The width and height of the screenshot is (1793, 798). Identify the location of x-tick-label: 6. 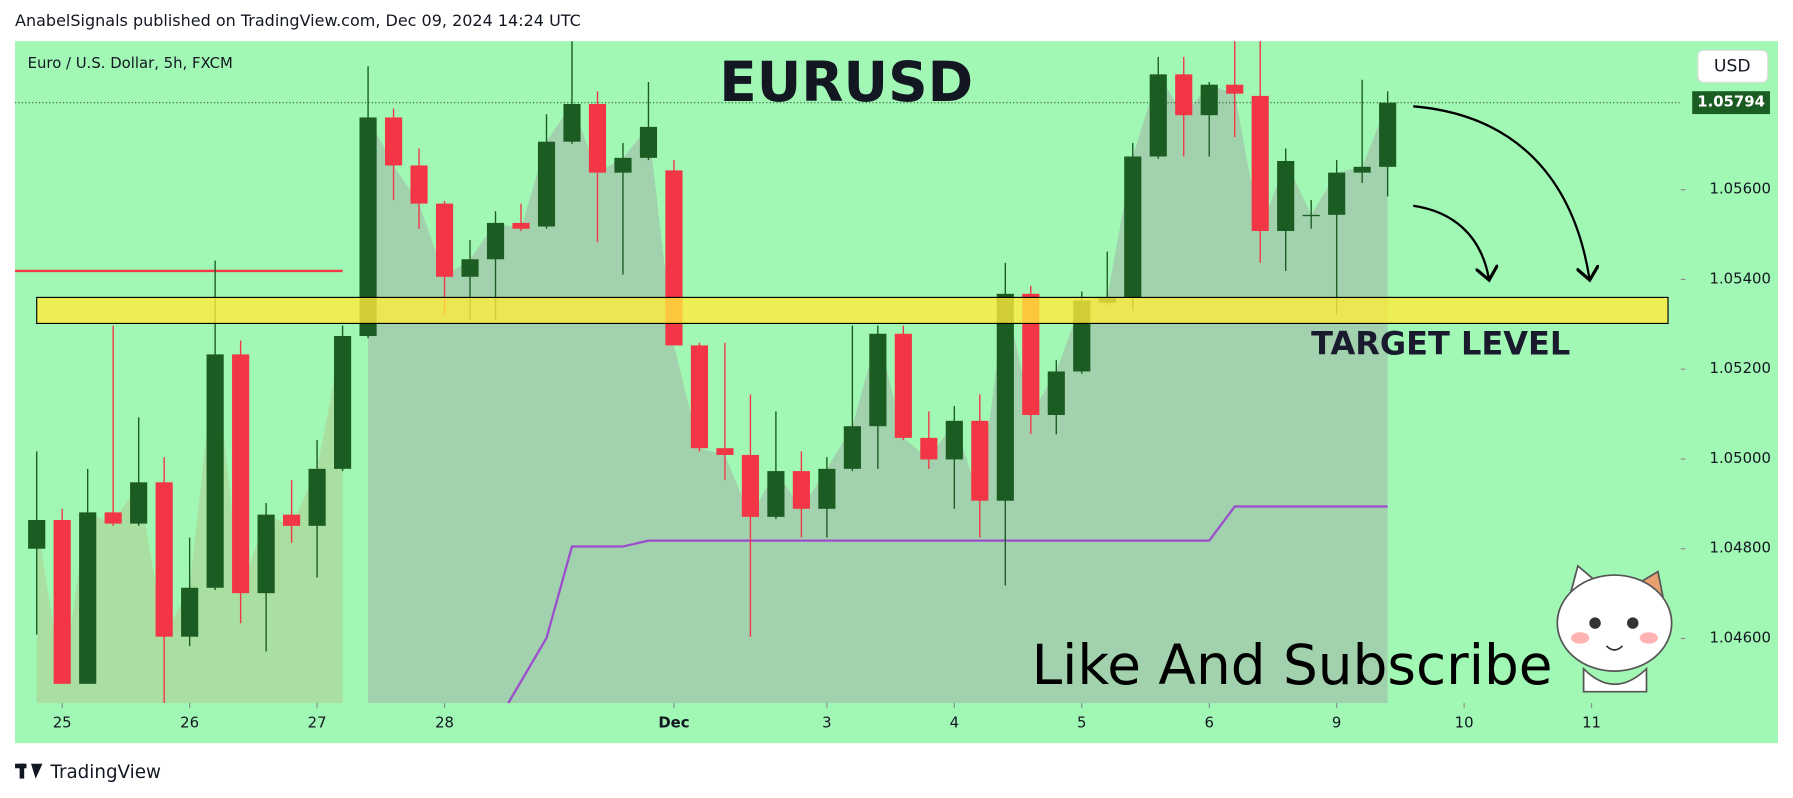
(1208, 723).